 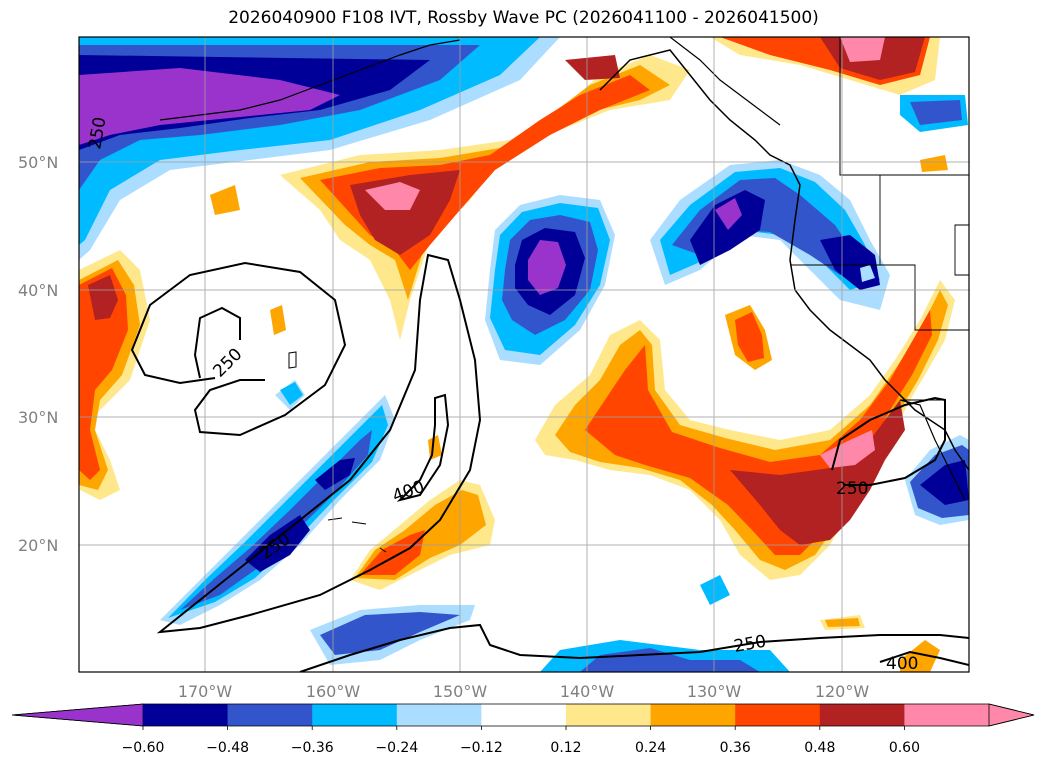 What do you see at coordinates (735, 748) in the screenshot?
I see `colorbar-tick-label: 0.36` at bounding box center [735, 748].